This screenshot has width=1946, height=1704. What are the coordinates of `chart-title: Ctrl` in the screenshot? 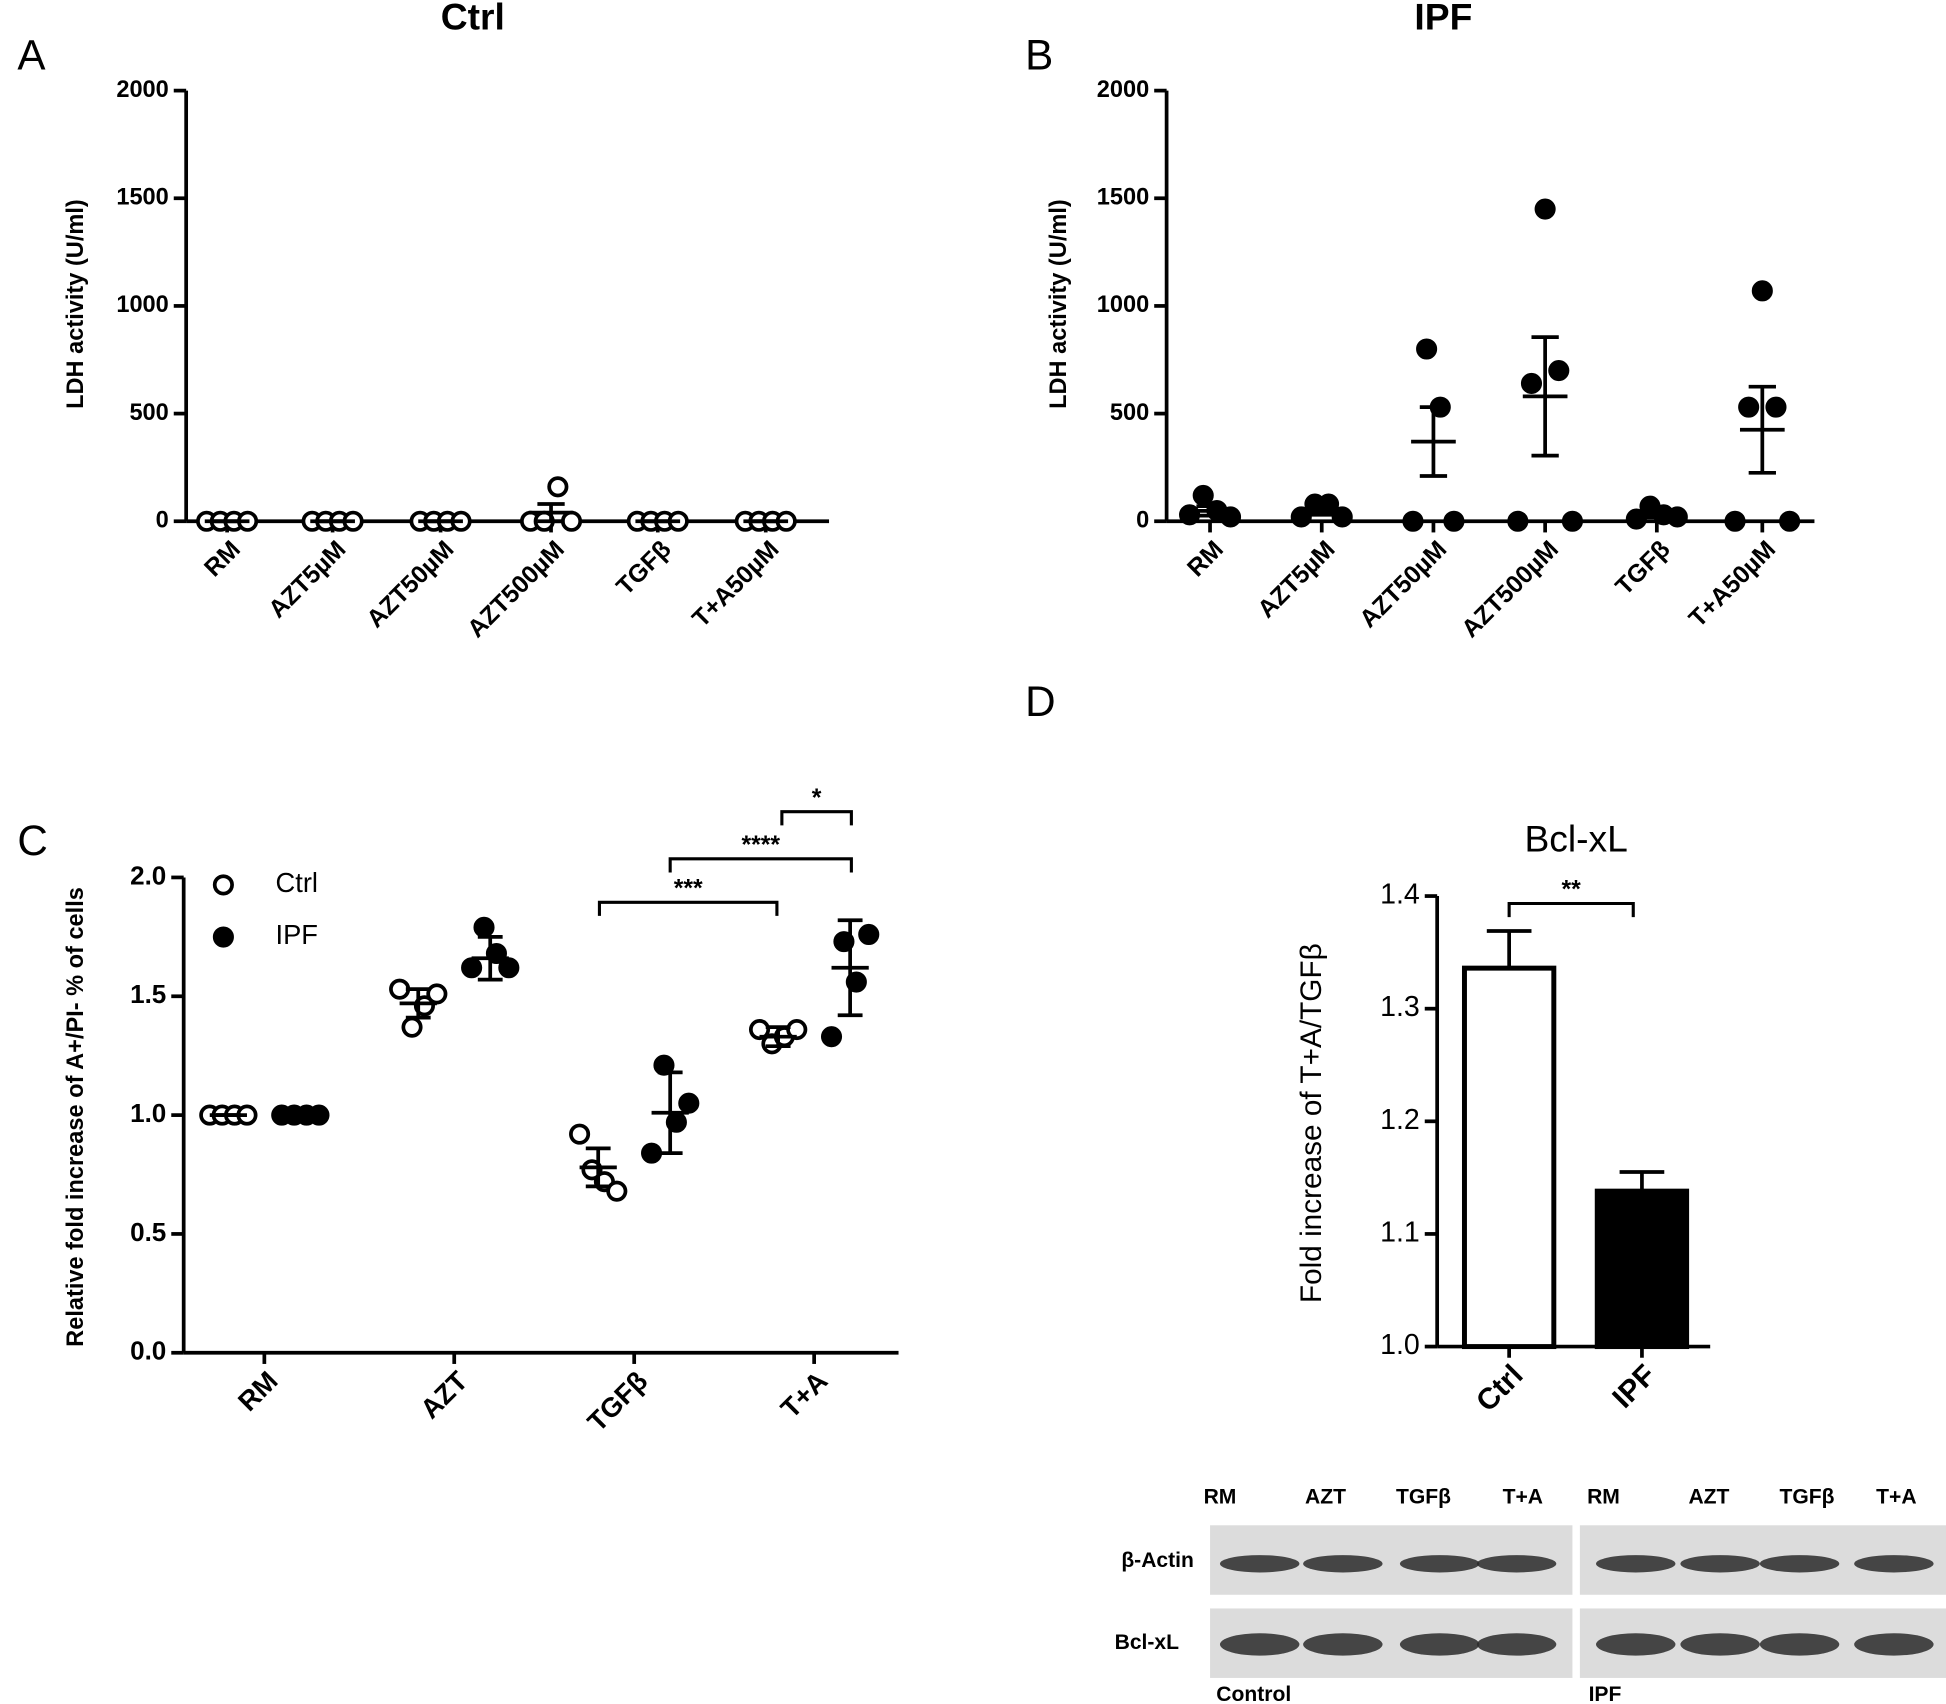 It's located at (473, 19).